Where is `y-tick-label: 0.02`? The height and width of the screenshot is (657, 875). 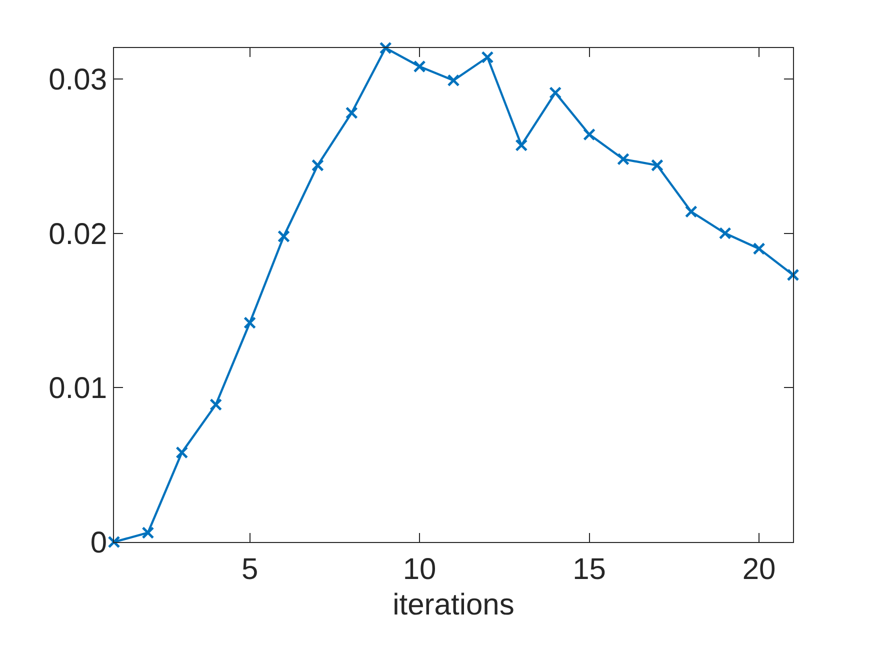
y-tick-label: 0.02 is located at coordinates (77, 234).